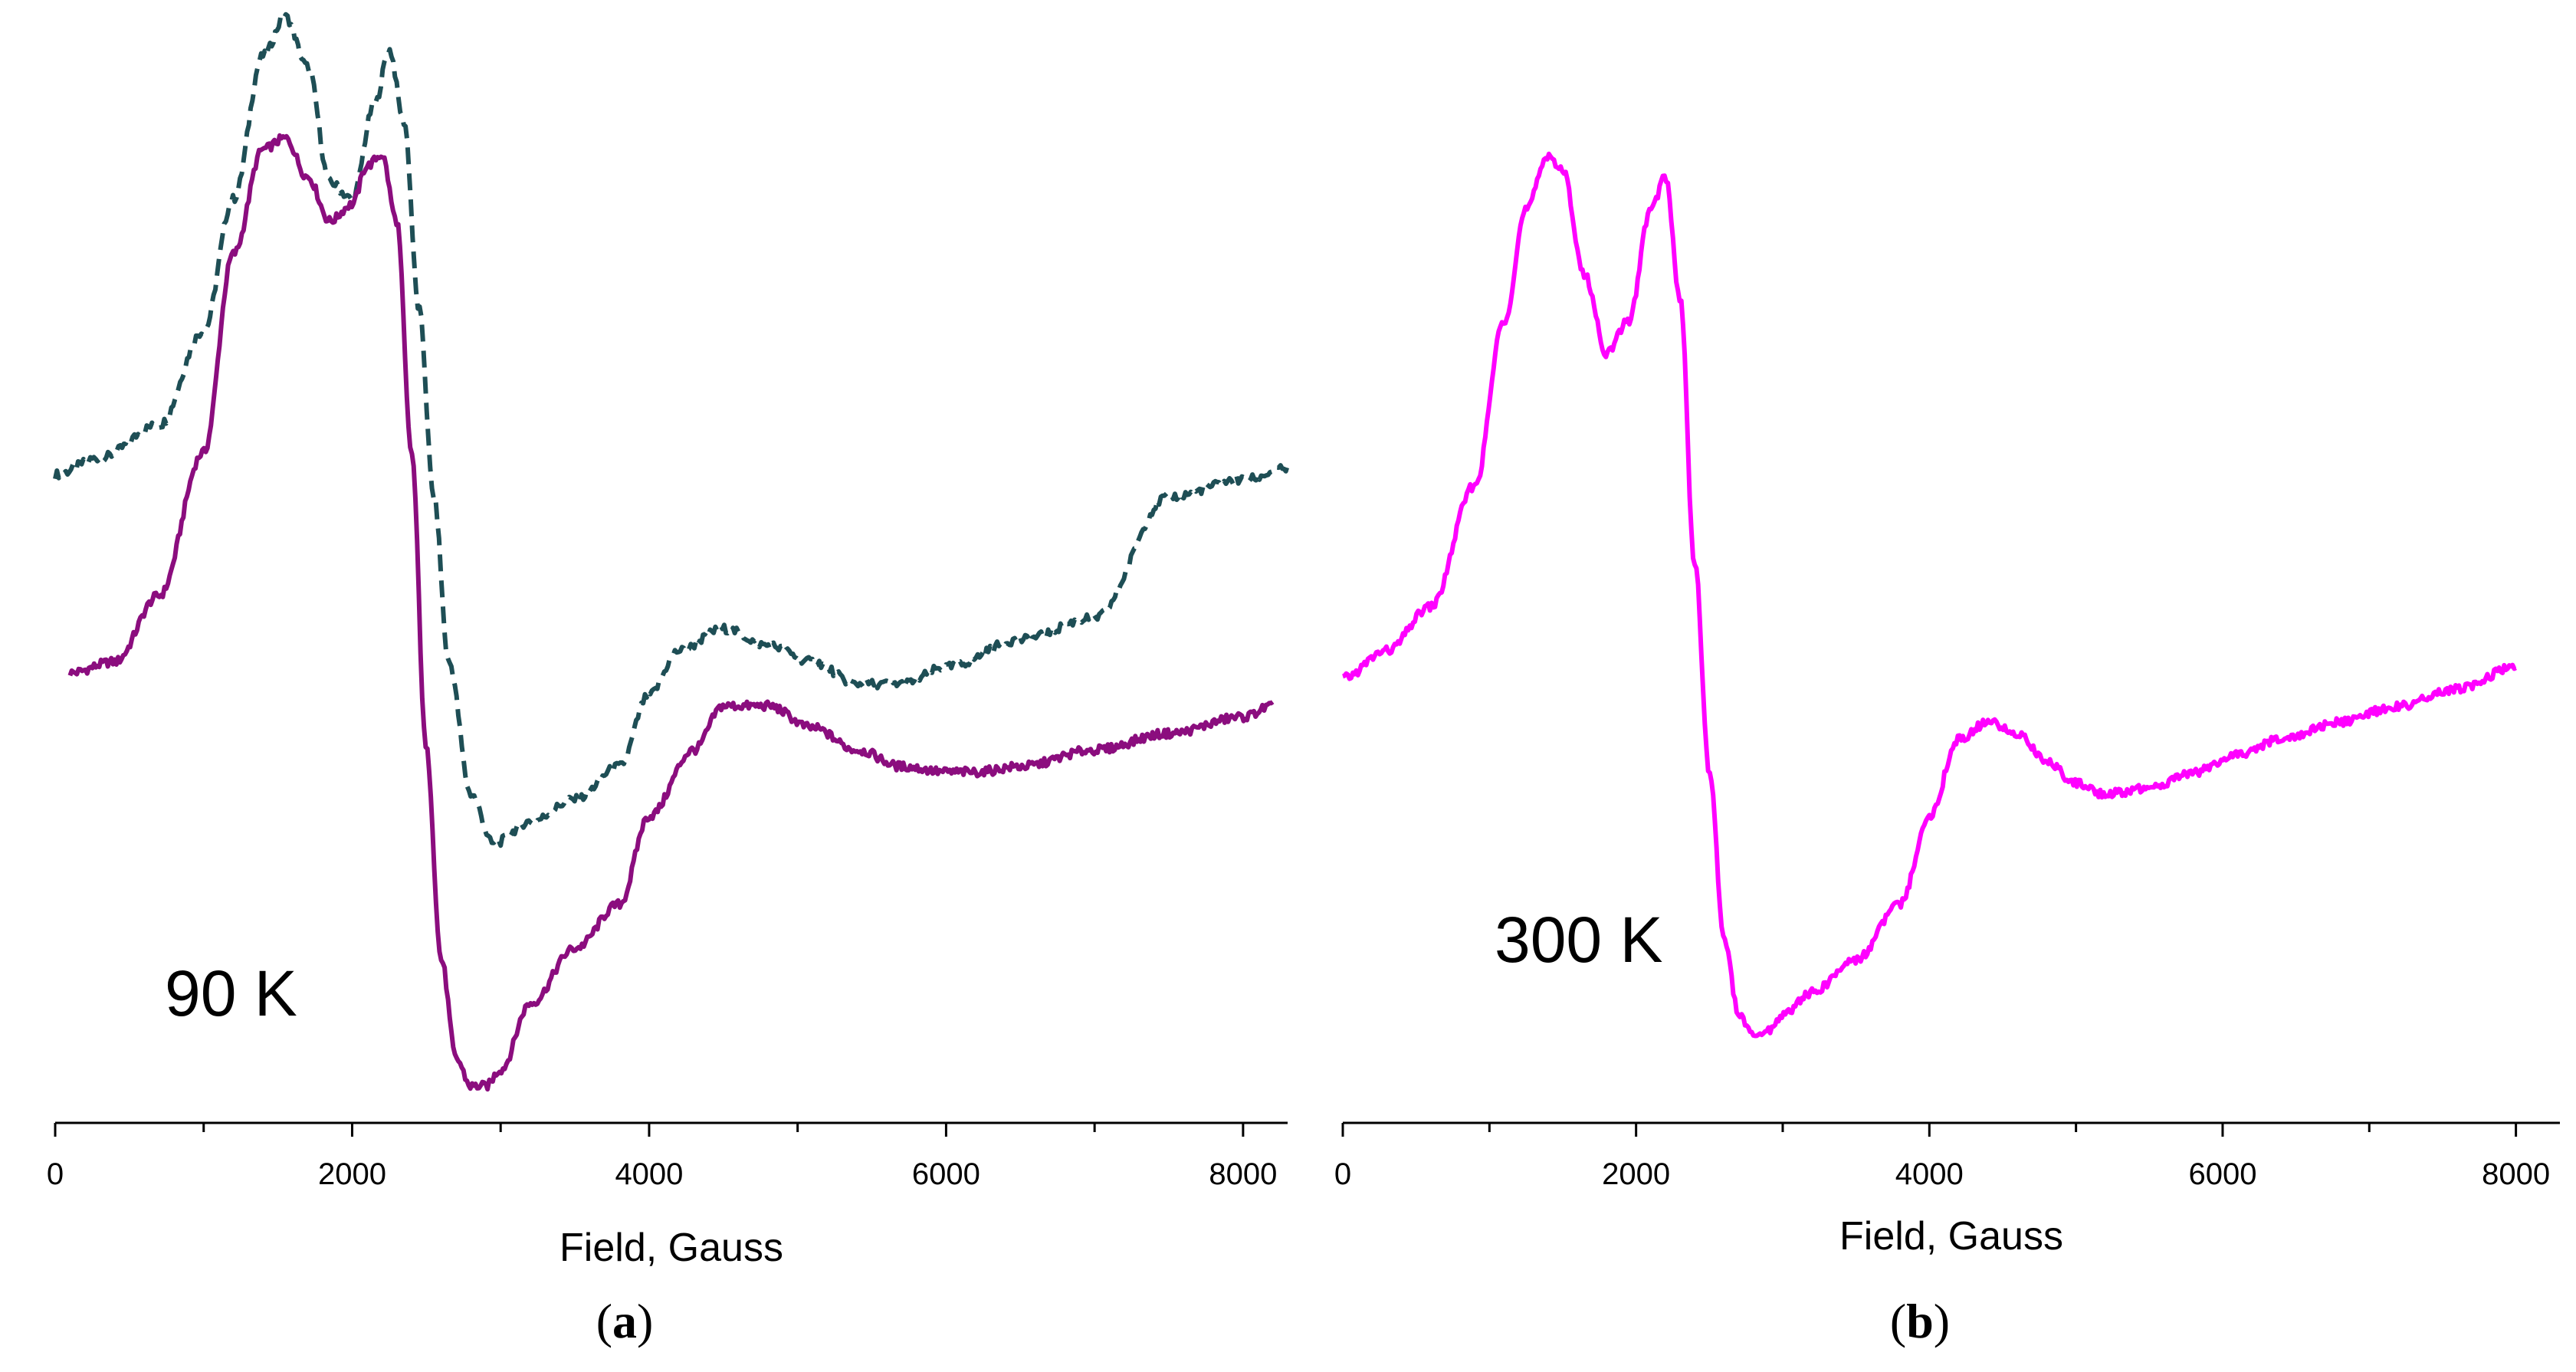 Image resolution: width=2576 pixels, height=1372 pixels. I want to click on panel-b-caption-label: (b), so click(1920, 1321).